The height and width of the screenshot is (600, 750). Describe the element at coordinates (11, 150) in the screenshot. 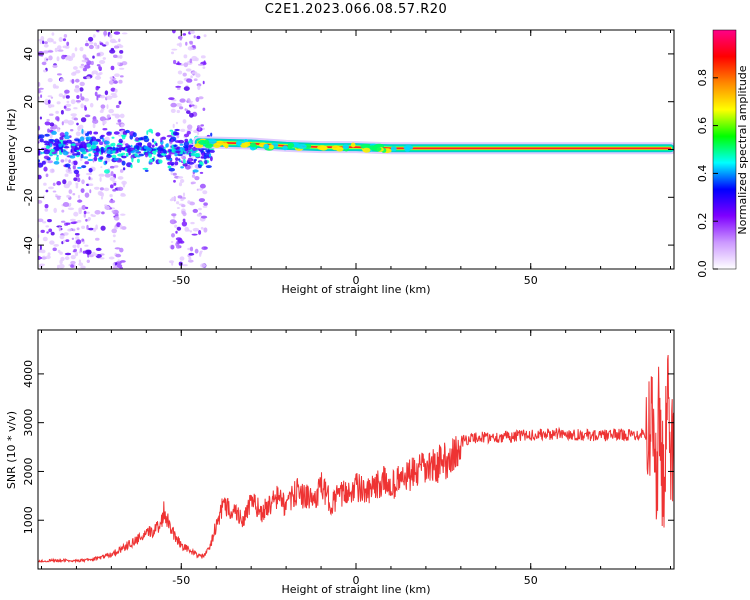

I see `heatmap-y-axis-label: Frequency (Hz)` at that location.